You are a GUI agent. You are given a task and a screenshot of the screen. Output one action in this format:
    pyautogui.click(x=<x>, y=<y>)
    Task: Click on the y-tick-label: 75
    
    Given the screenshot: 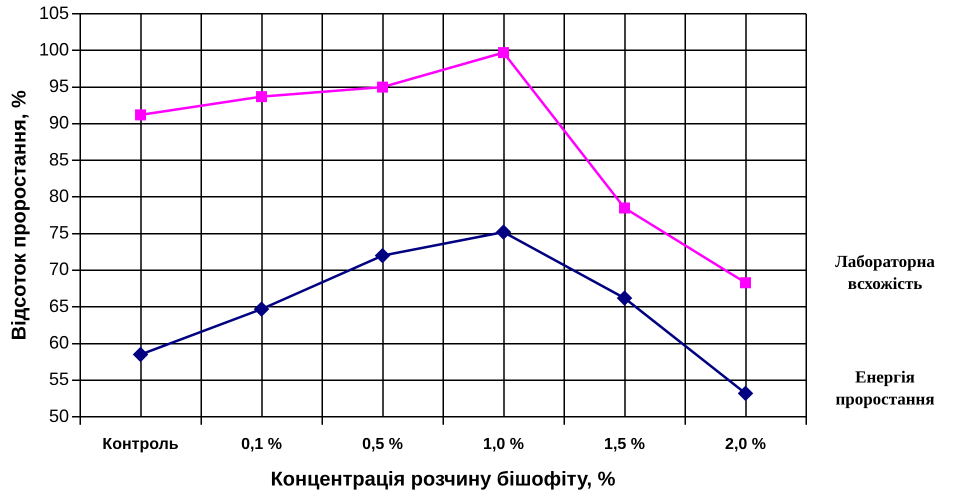 What is the action you would take?
    pyautogui.click(x=59, y=232)
    